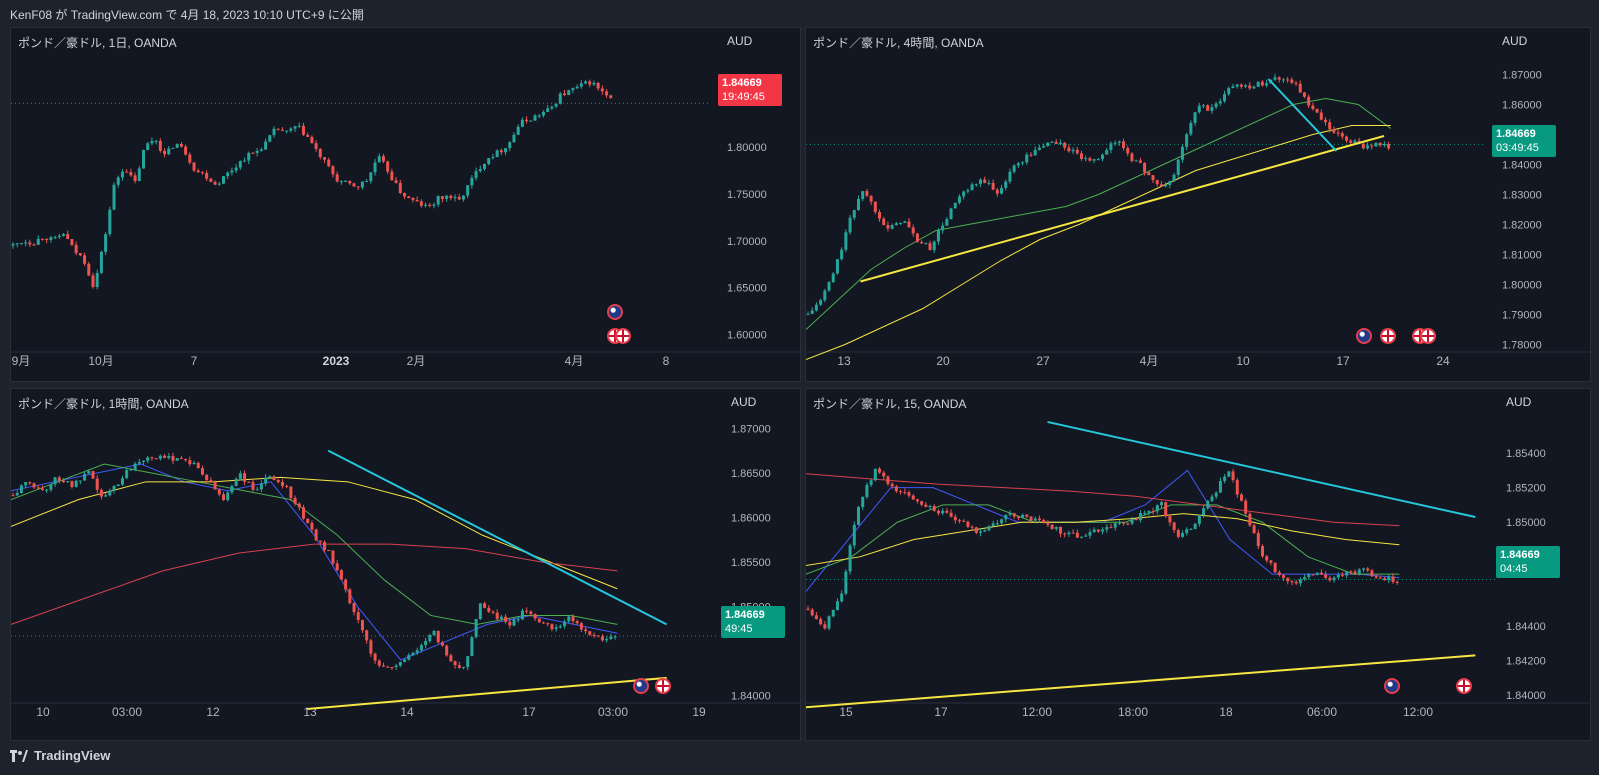 Image resolution: width=1599 pixels, height=775 pixels. I want to click on x-tick-label: 18:00, so click(1133, 712).